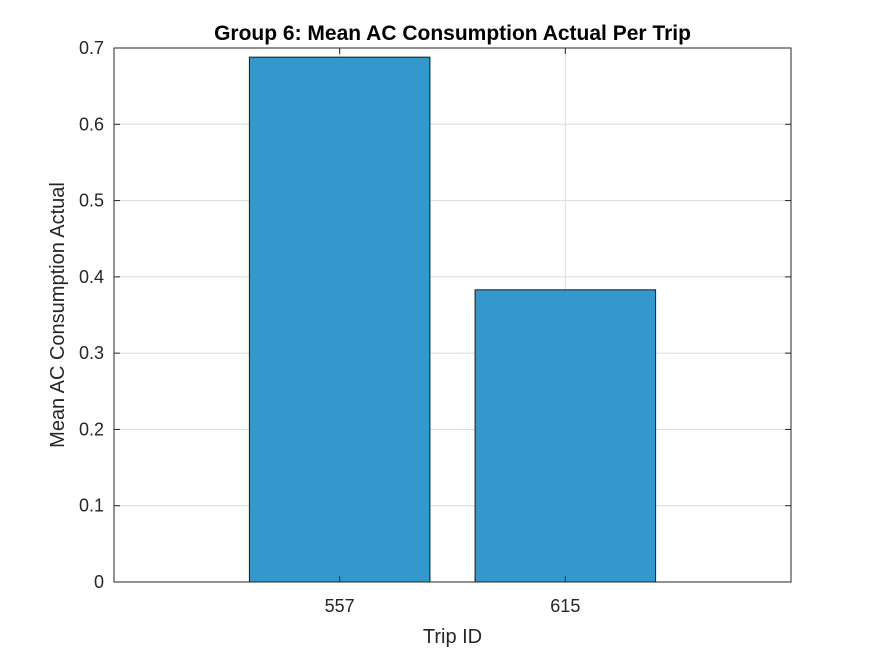 The image size is (875, 661). I want to click on x-tick-label: 557, so click(340, 606).